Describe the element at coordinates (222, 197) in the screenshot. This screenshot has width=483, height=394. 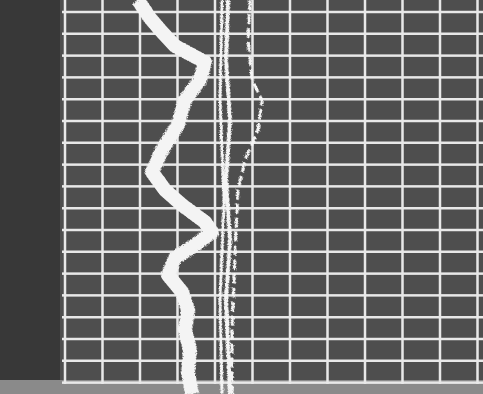
I see `reference-line-secondary` at that location.